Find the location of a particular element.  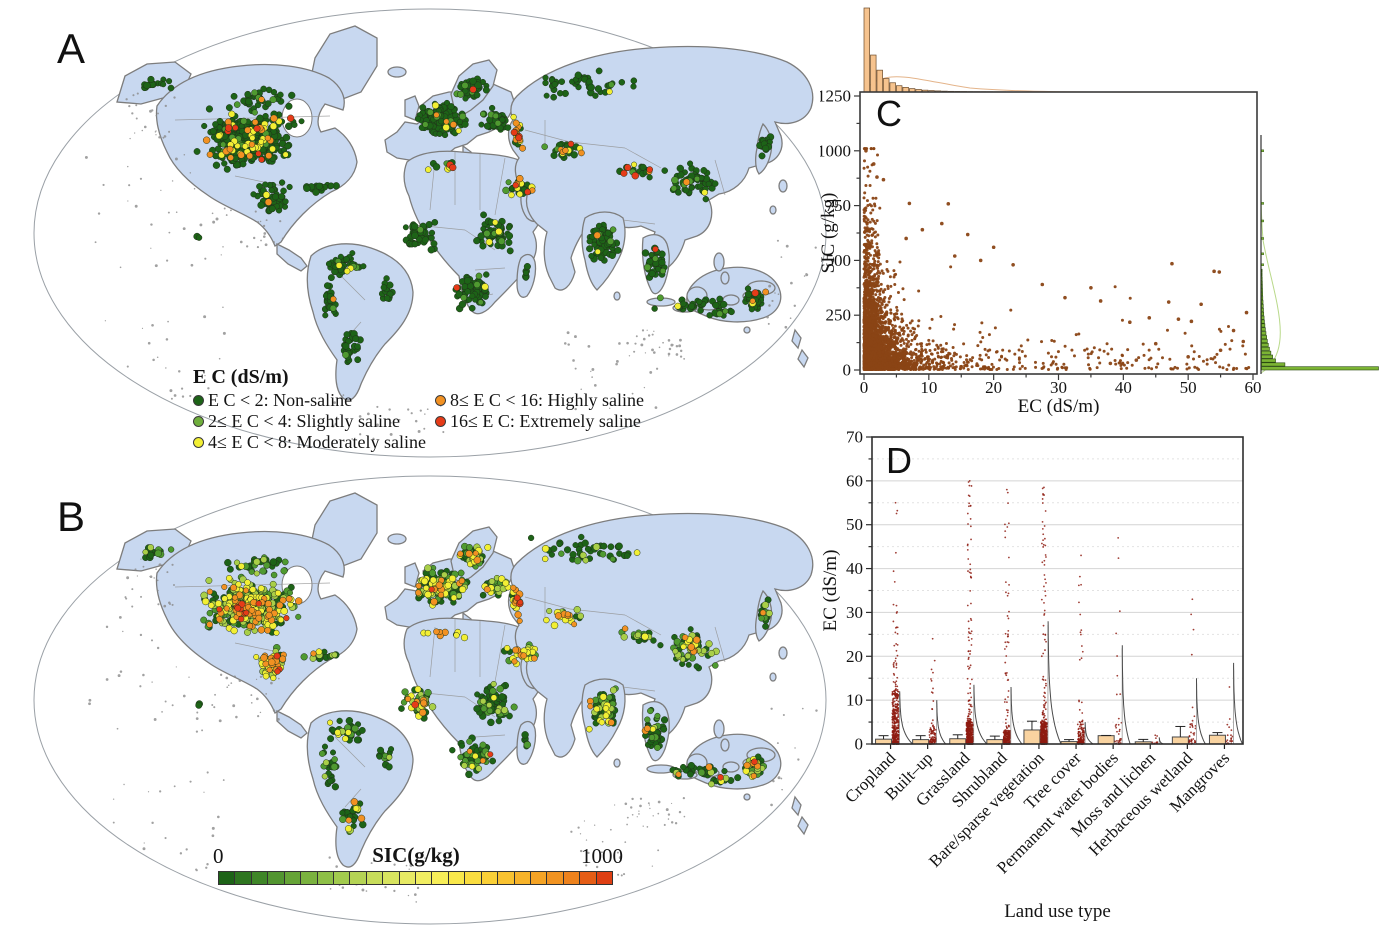

gridlines is located at coordinates (1057, 590).